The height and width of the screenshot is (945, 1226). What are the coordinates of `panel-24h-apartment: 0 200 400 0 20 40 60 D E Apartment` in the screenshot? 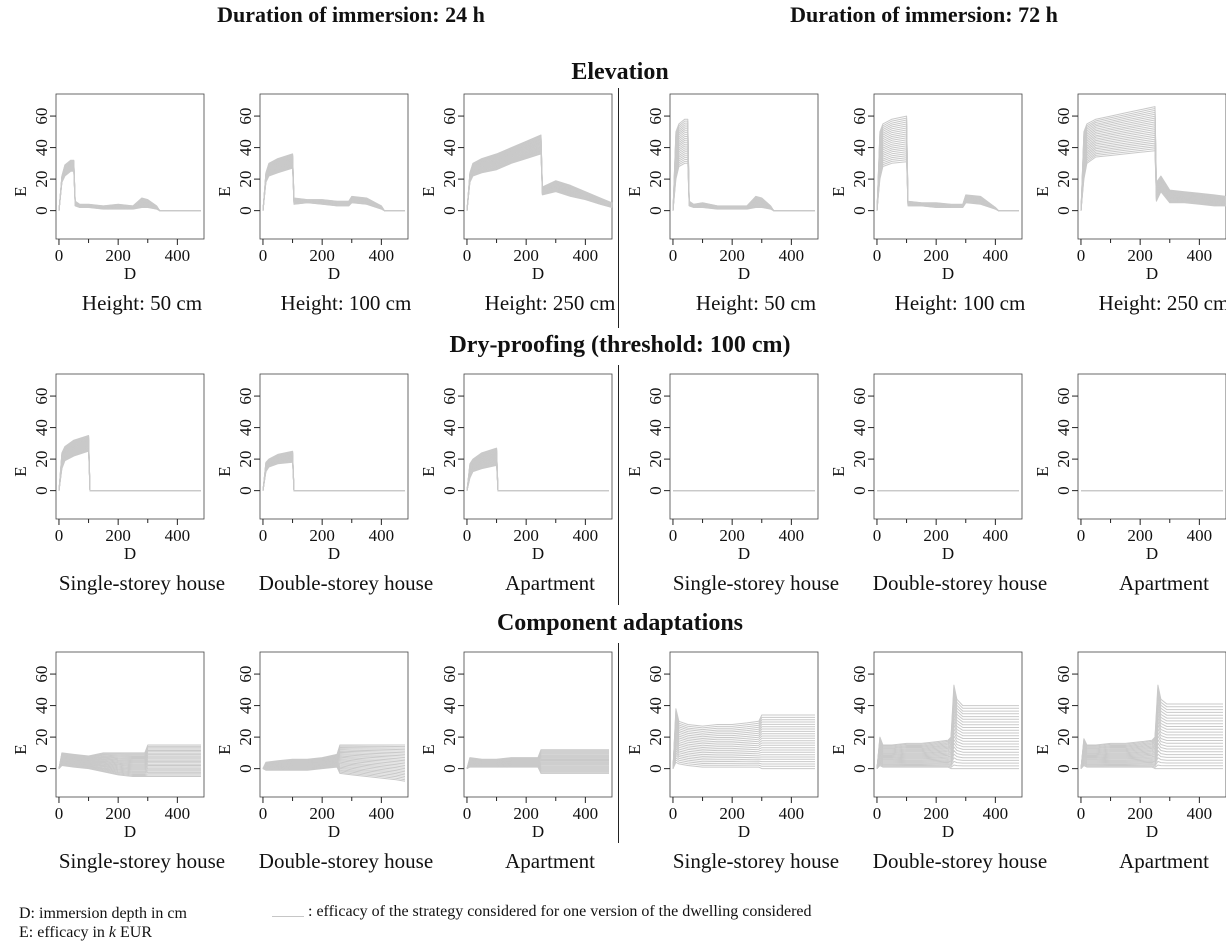 It's located at (534, 485).